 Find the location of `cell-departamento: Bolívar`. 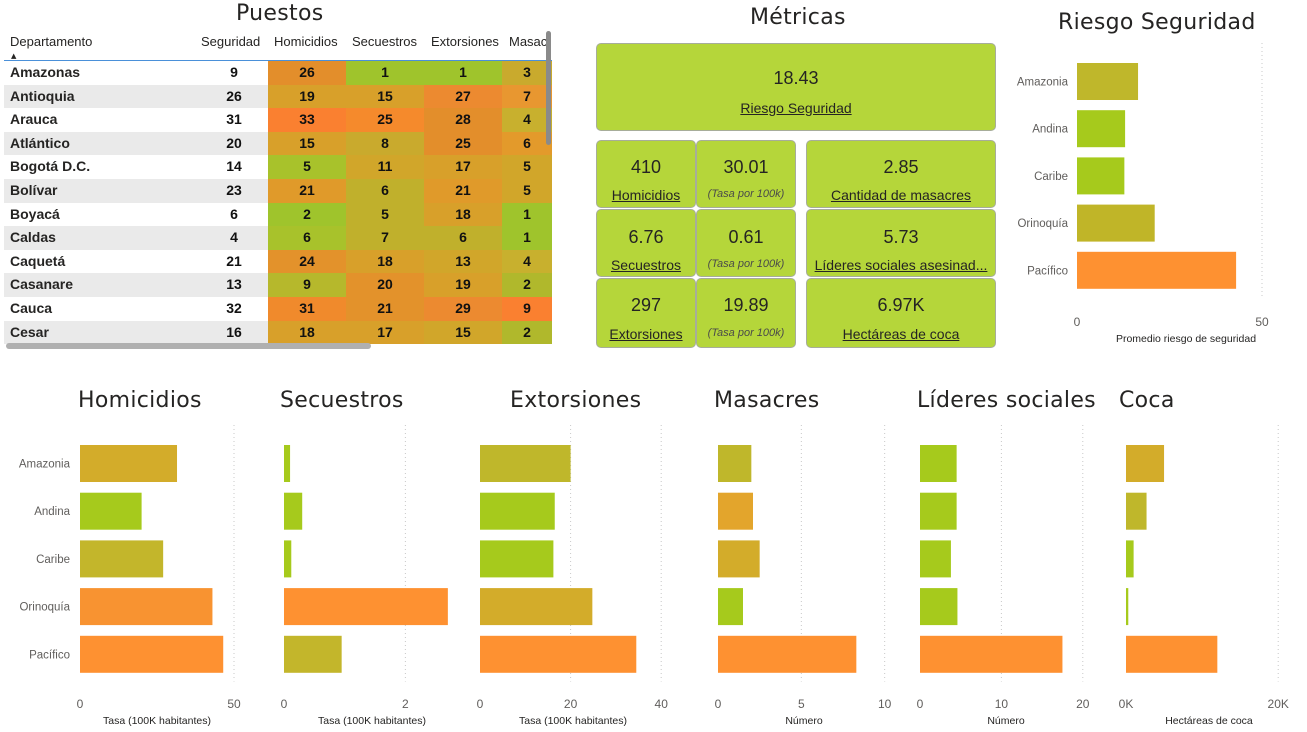

cell-departamento: Bolívar is located at coordinates (34, 190).